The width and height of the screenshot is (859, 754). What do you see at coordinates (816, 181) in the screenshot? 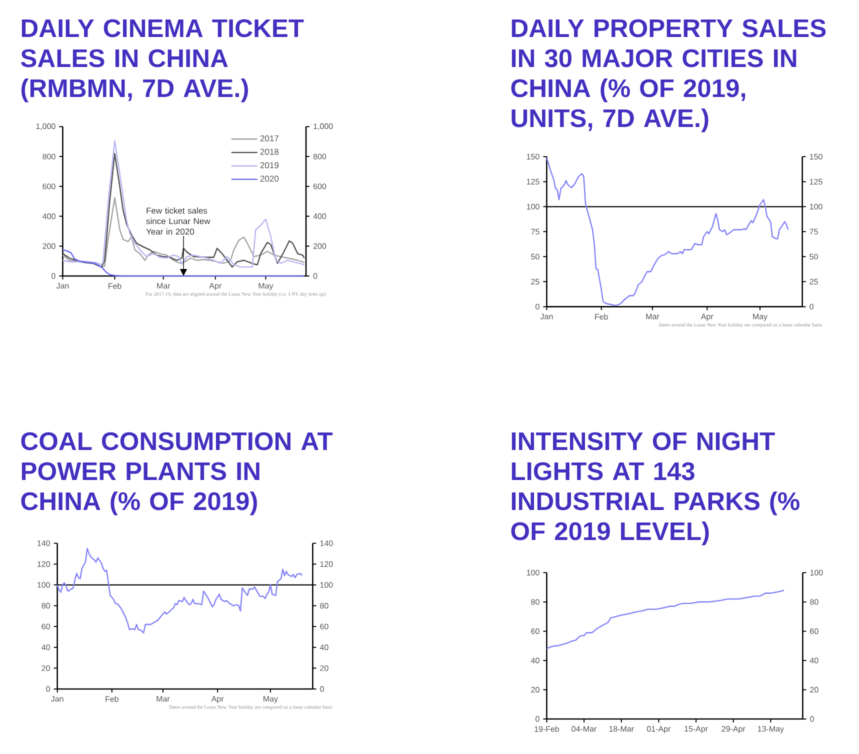
I see `y2-tick-label: 125` at bounding box center [816, 181].